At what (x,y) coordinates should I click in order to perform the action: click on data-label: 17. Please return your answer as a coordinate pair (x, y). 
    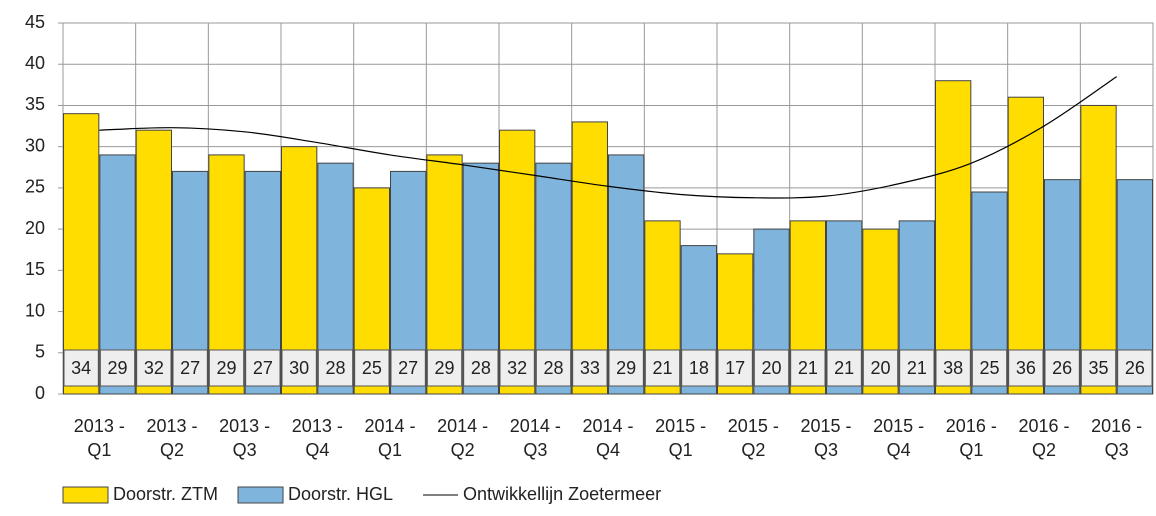
    Looking at the image, I should click on (735, 368).